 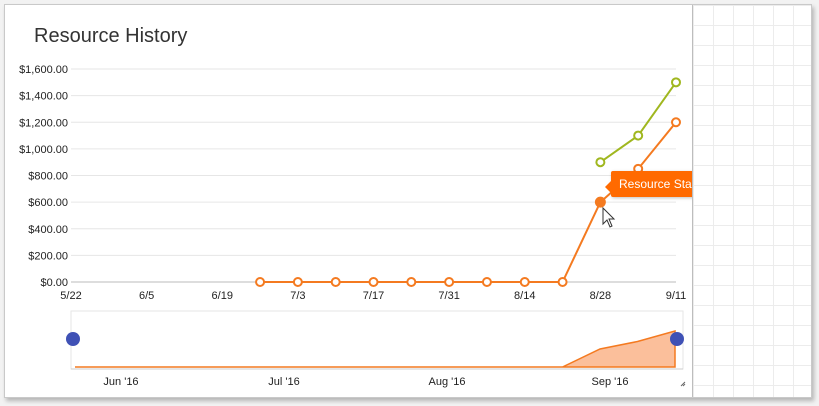 What do you see at coordinates (676, 296) in the screenshot?
I see `x-tick-label: 9/11` at bounding box center [676, 296].